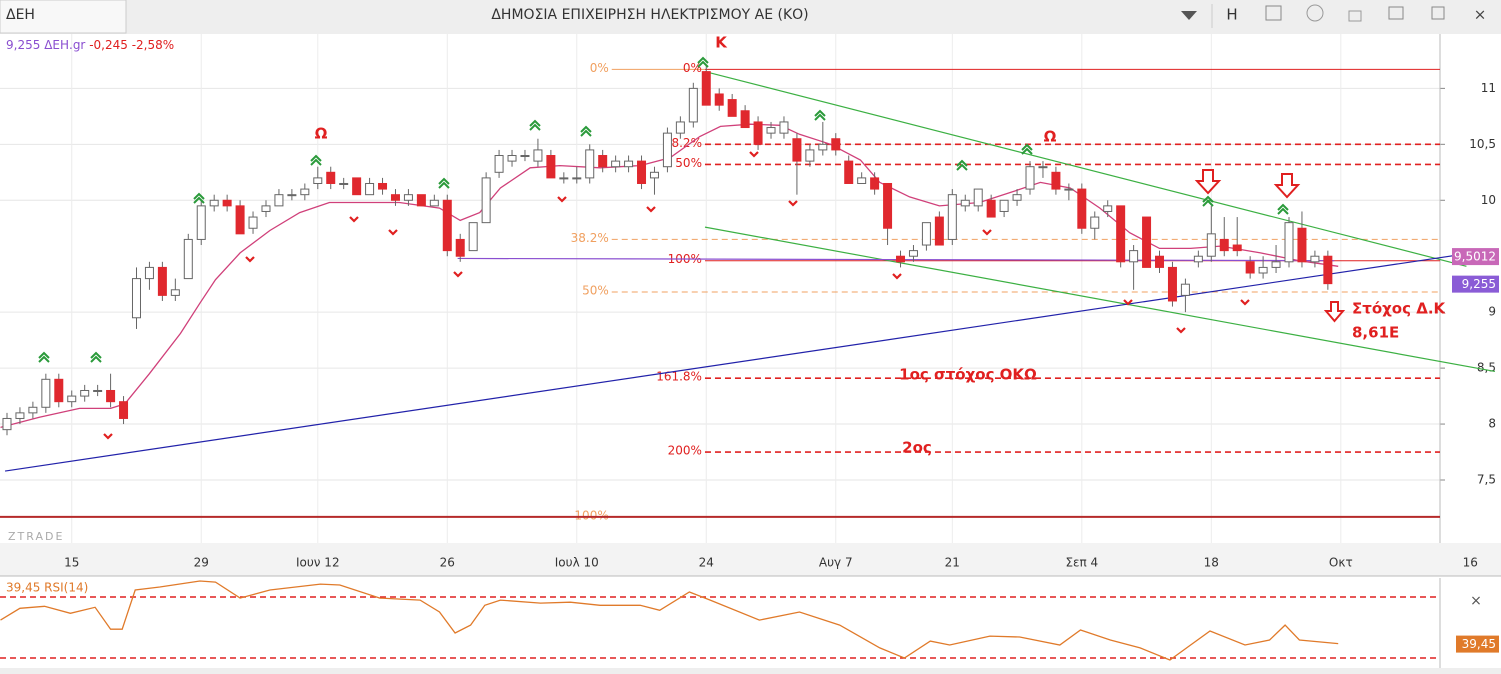 This screenshot has width=1501, height=674. What do you see at coordinates (63, 17) in the screenshot?
I see `tab` at bounding box center [63, 17].